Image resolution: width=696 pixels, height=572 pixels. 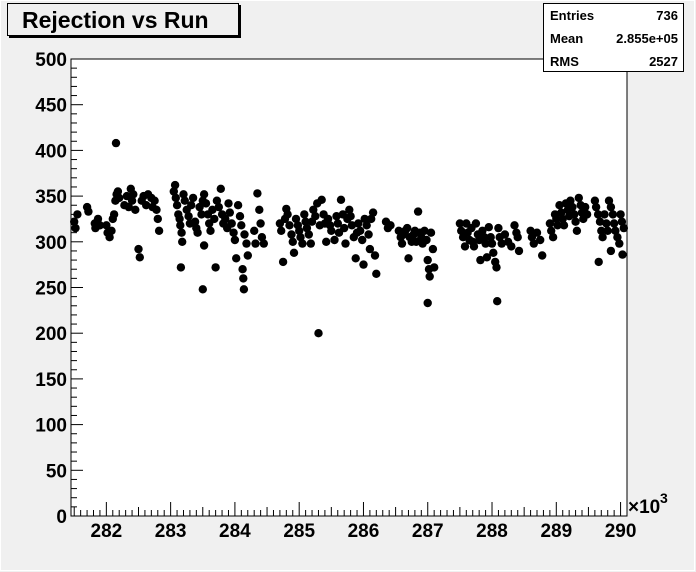 I want to click on y-tick-label: 250, so click(x=51, y=289).